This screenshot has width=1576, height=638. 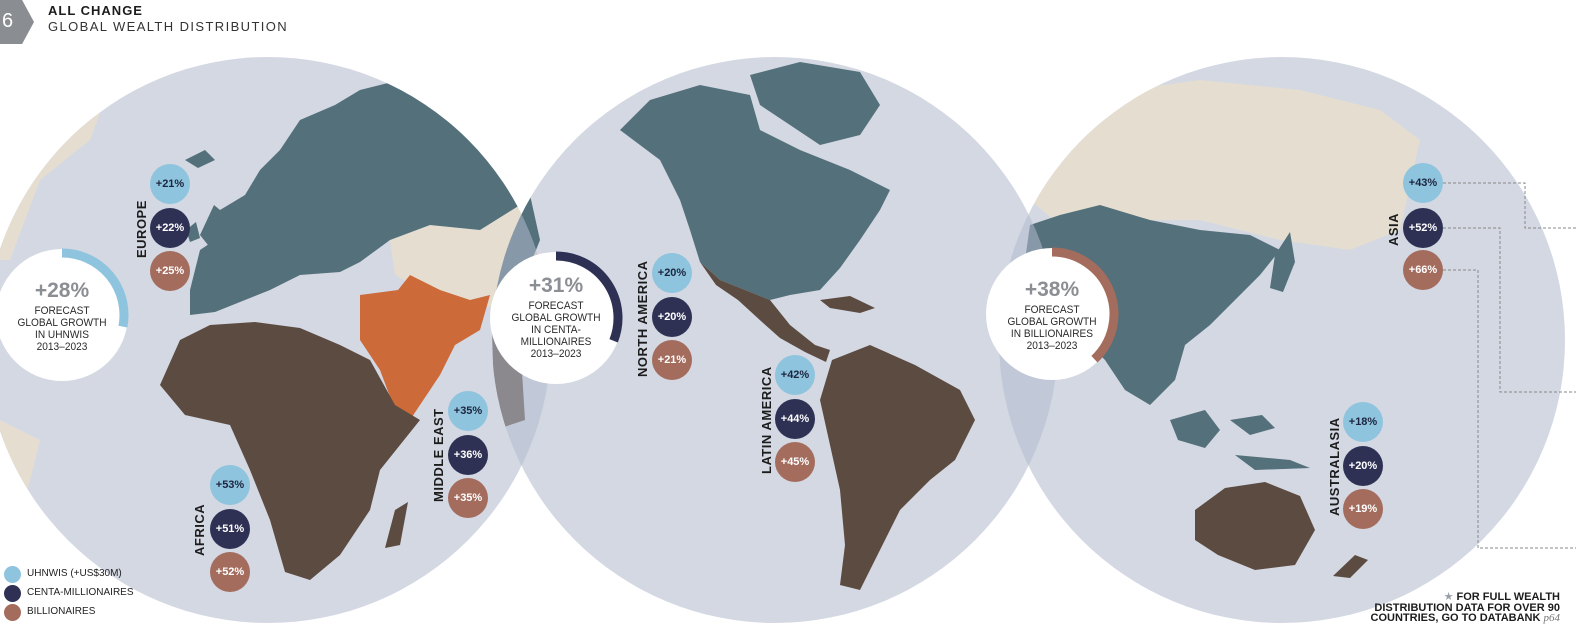 I want to click on land-scandinavia, so click(x=297, y=171).